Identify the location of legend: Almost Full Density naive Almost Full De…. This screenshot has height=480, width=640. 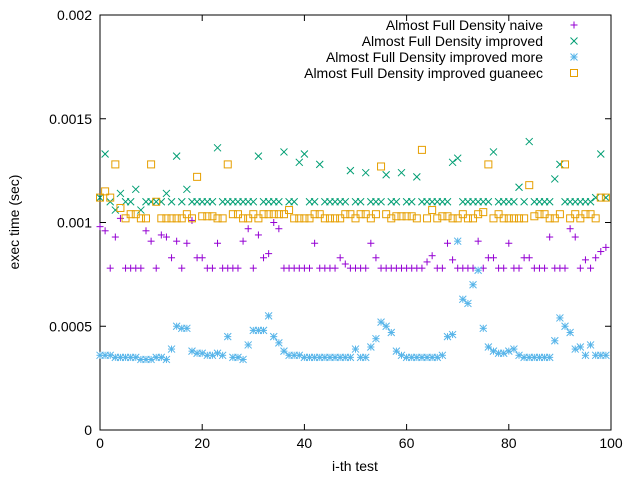
(441, 49).